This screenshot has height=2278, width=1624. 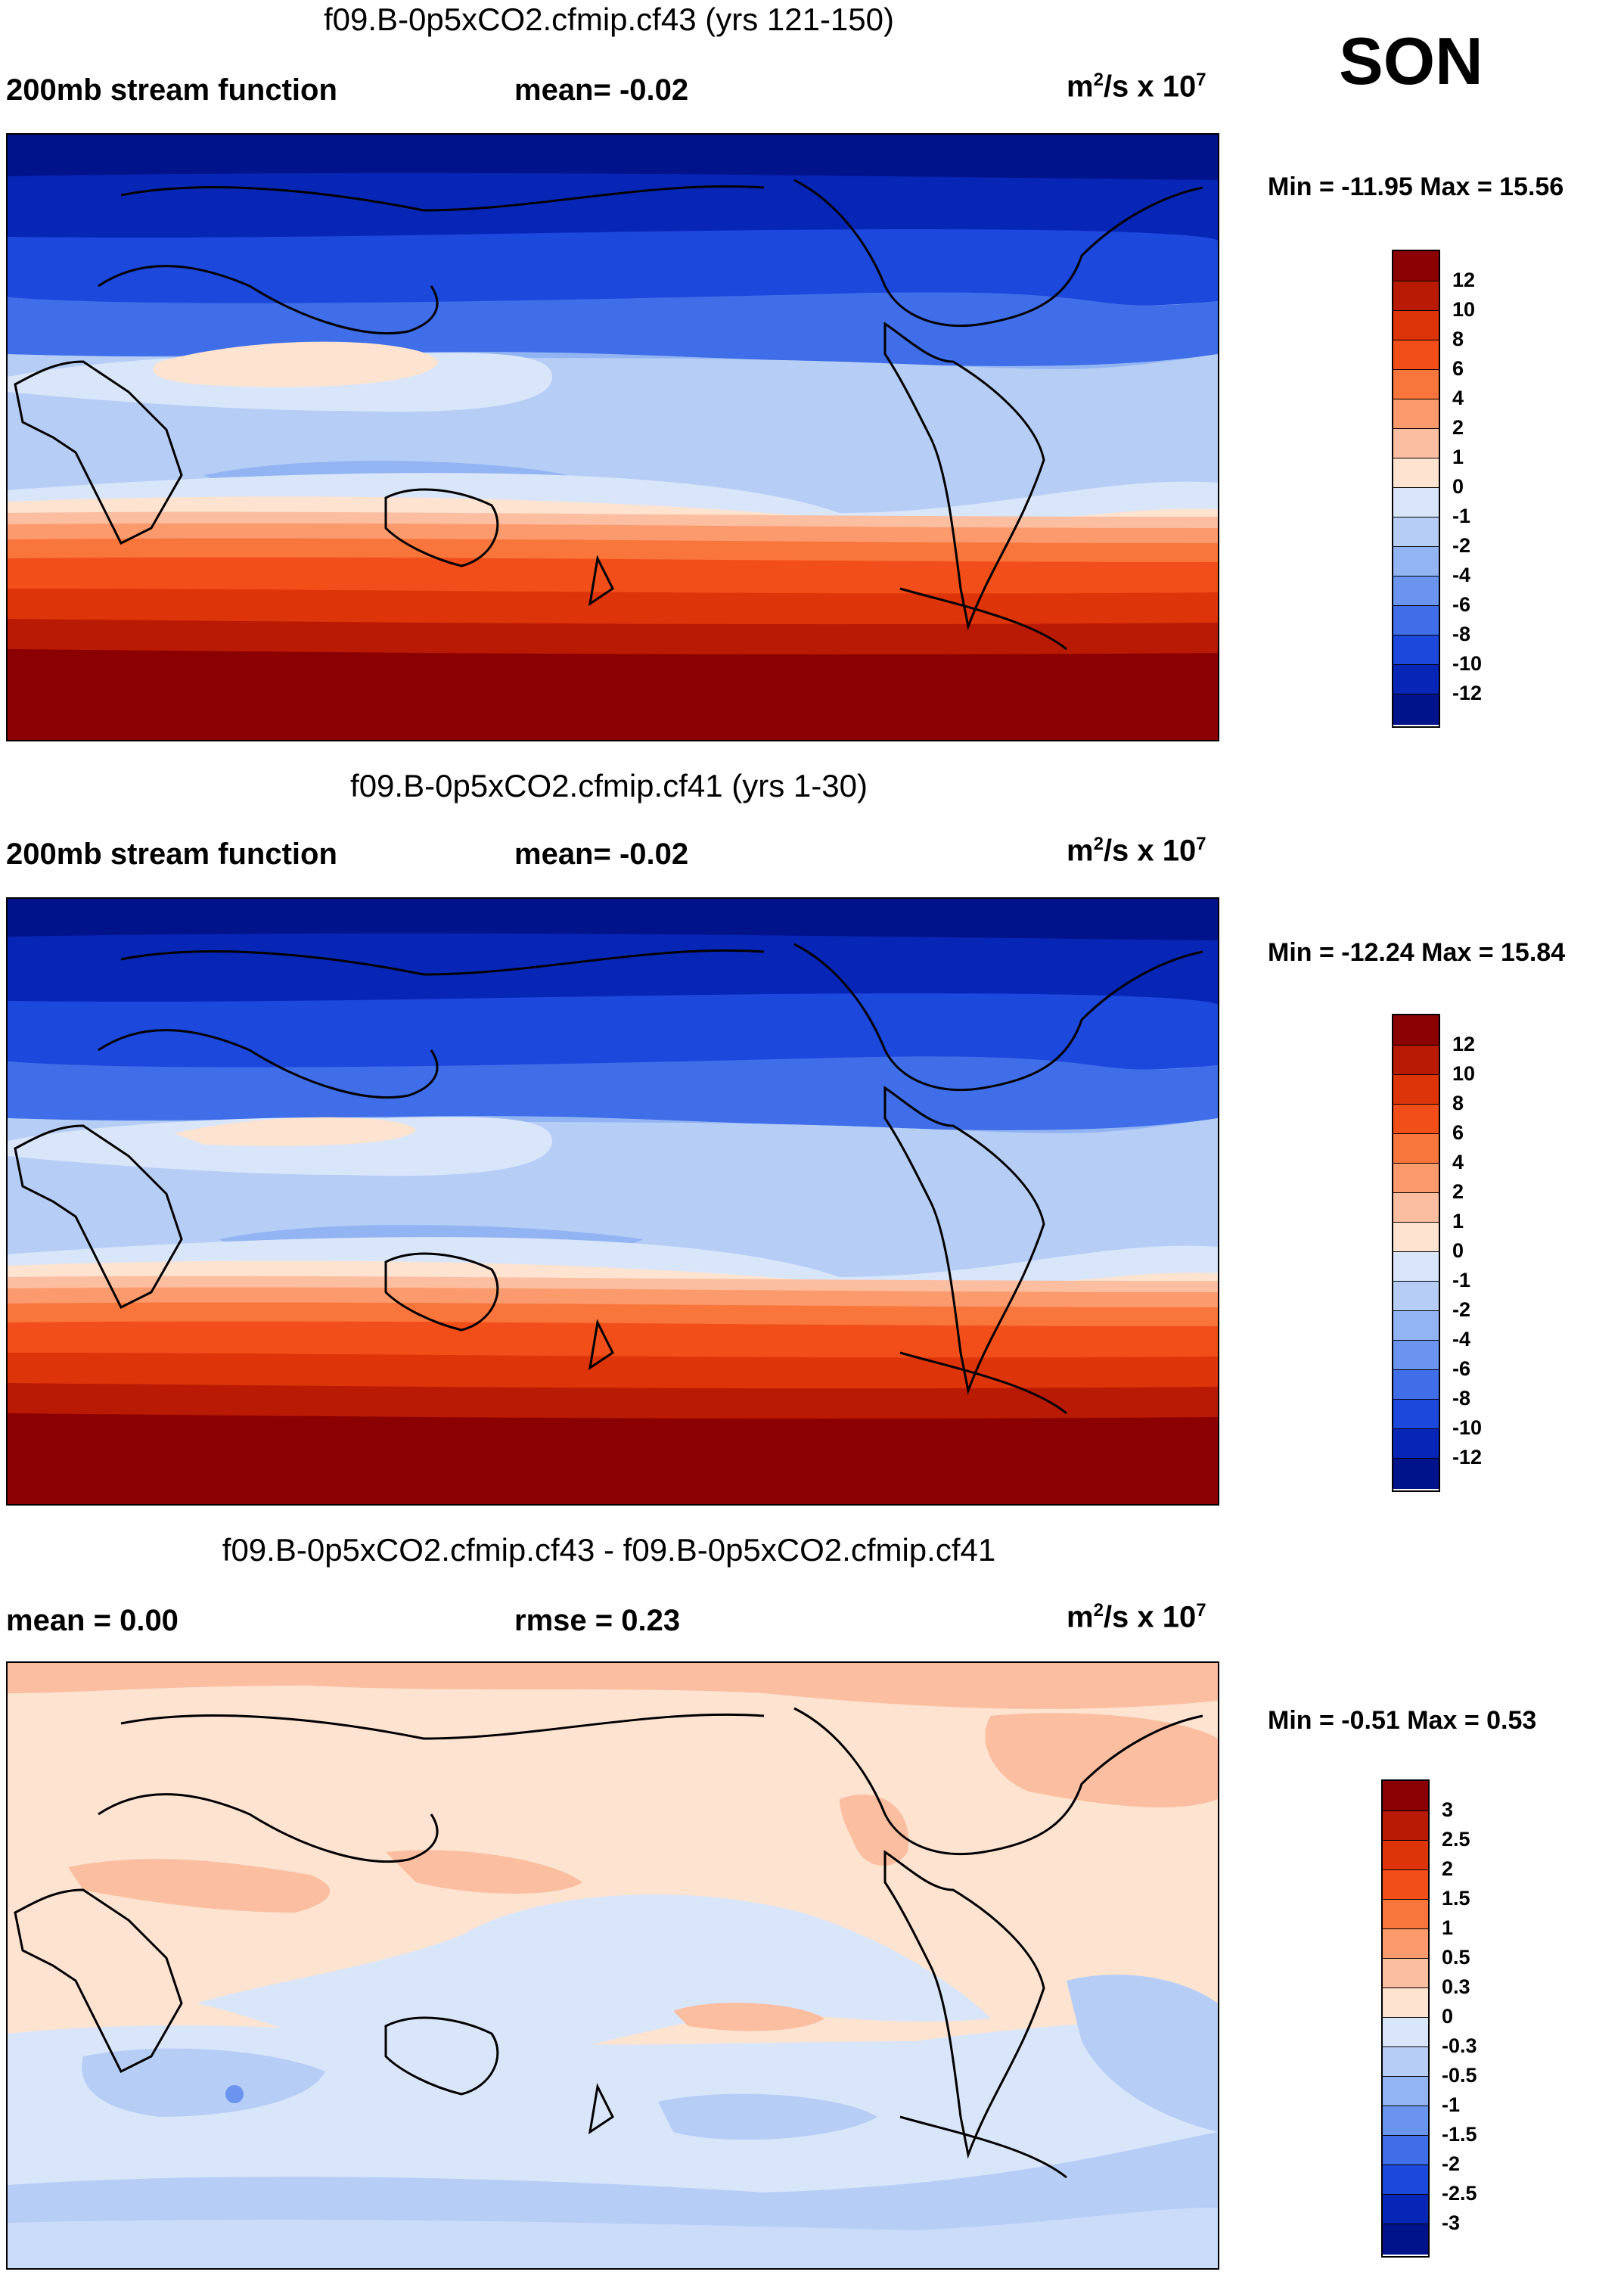 I want to click on panel2-title: f09.B-0p5xCO2.cfmip.cf41 (yrs 1-30), so click(x=609, y=785).